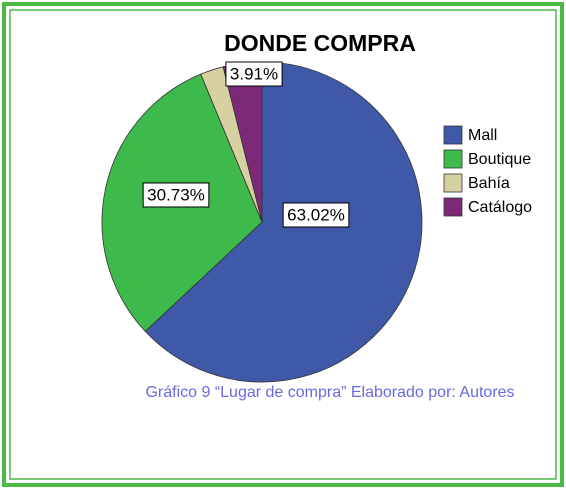 The image size is (566, 489). Describe the element at coordinates (320, 43) in the screenshot. I see `chart-title: DONDE COMPRA` at that location.